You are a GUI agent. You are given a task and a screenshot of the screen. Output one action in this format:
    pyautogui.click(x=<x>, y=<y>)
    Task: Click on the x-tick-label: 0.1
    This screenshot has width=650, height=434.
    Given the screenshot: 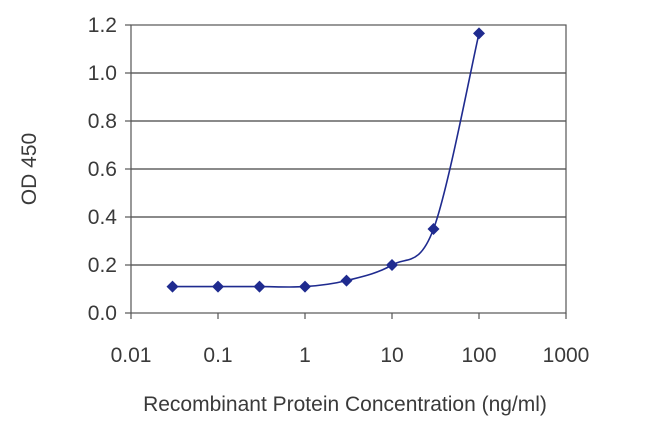 What is the action you would take?
    pyautogui.click(x=217, y=355)
    